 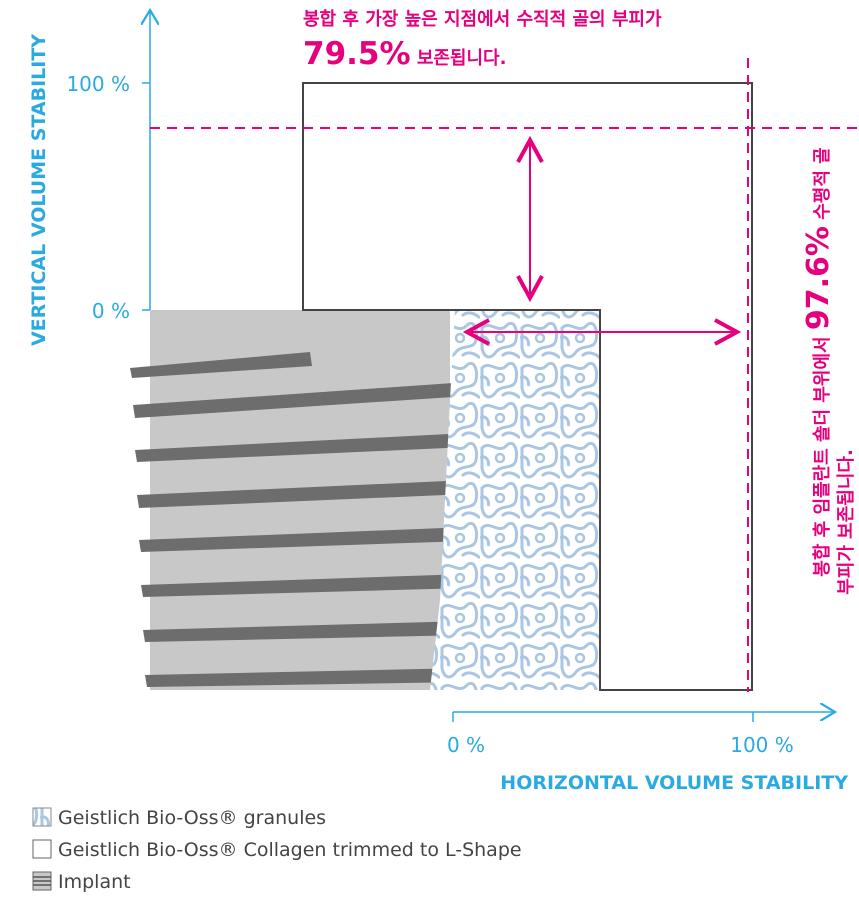 What do you see at coordinates (482, 19) in the screenshot?
I see `annotation: 봉합 후 가장 높은 지점에서 수직적 골의 부피가` at bounding box center [482, 19].